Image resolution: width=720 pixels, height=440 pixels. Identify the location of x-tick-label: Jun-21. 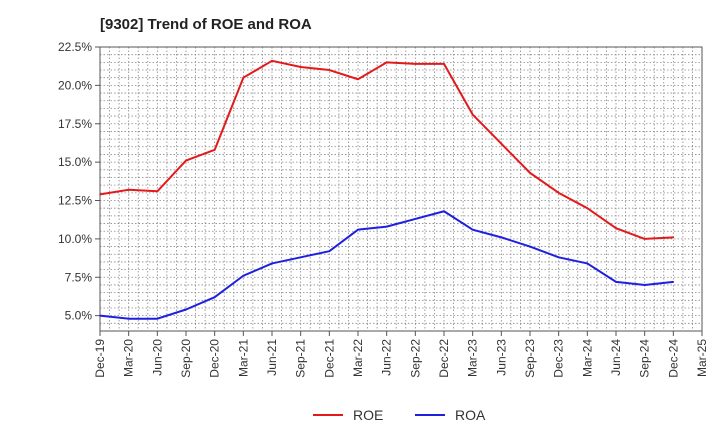
(272, 357).